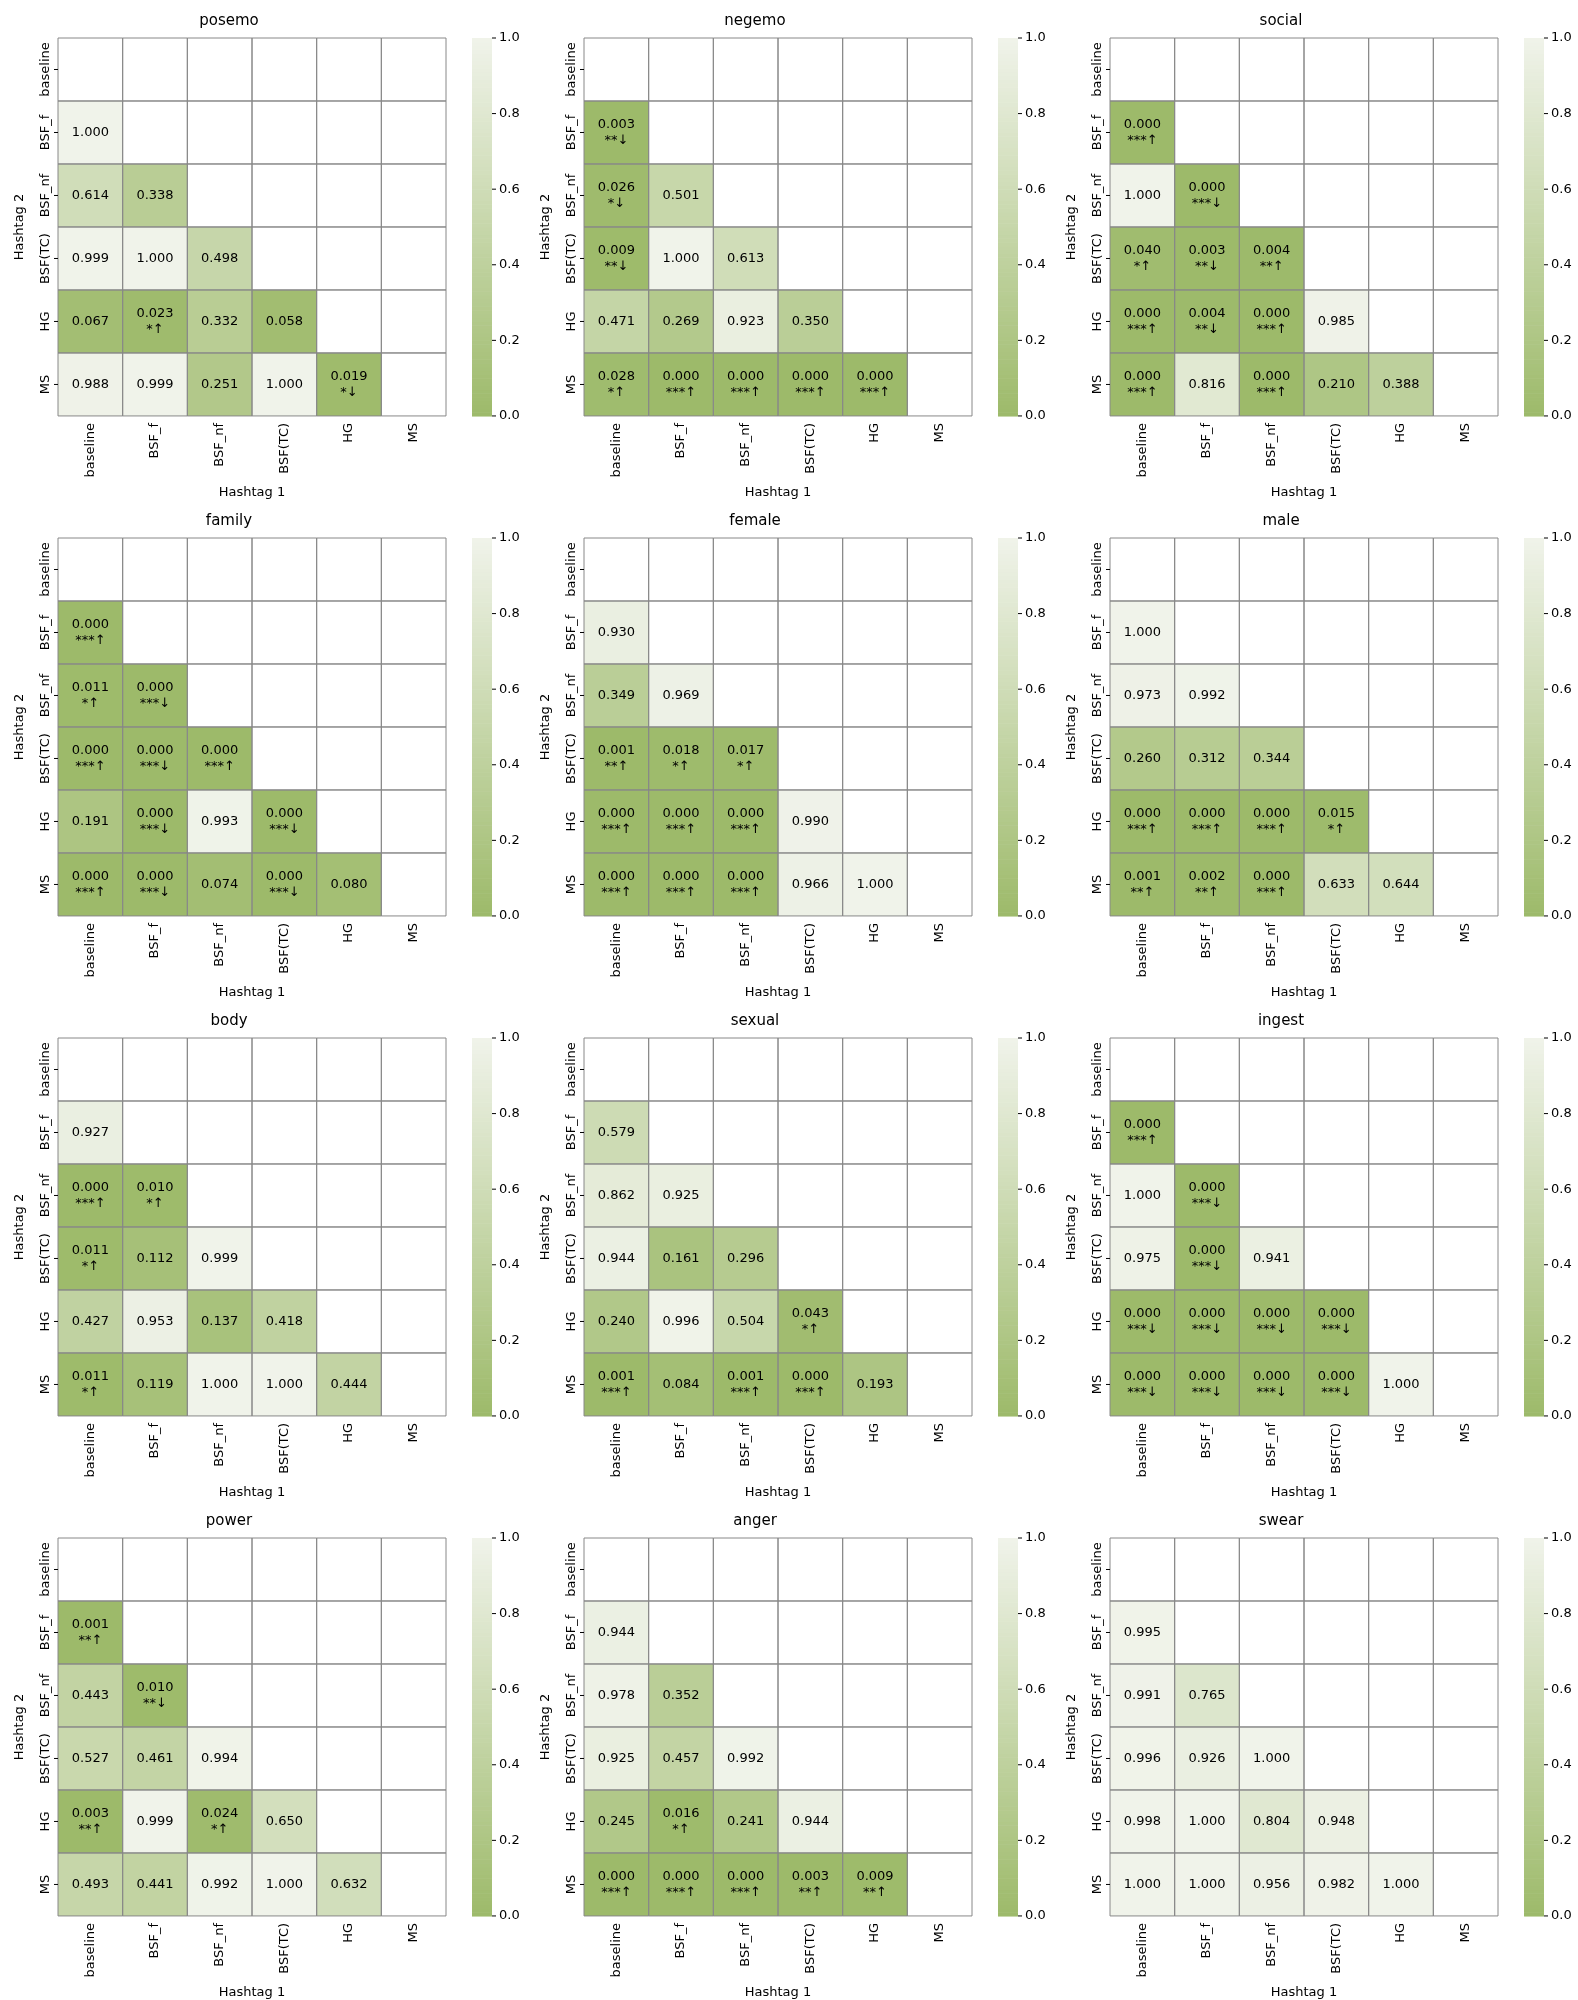 This screenshot has width=1578, height=2000. Describe the element at coordinates (1035, 1112) in the screenshot. I see `color-bar-label: 0.8` at that location.